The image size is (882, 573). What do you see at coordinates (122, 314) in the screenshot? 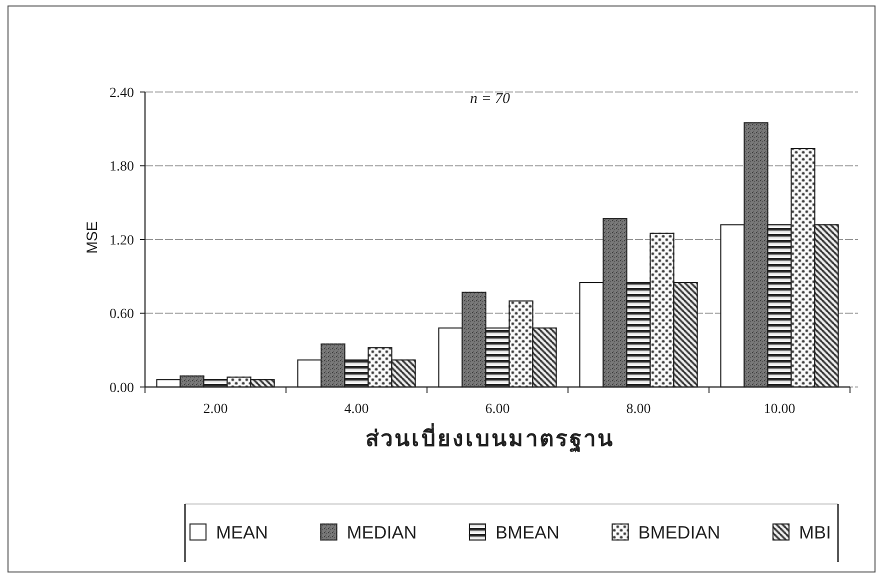
I see `y-tick-label: 0.60` at bounding box center [122, 314].